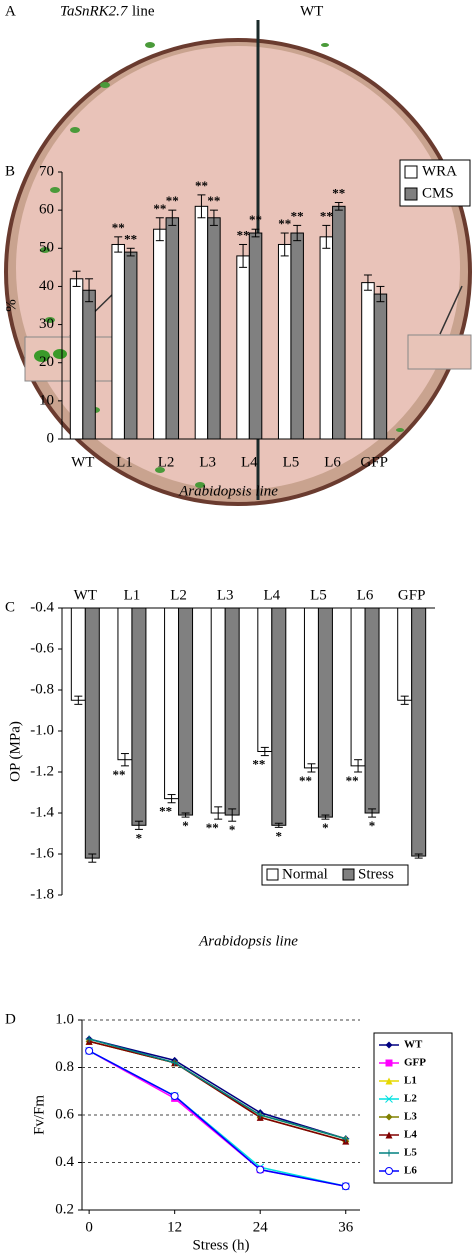 The height and width of the screenshot is (1256, 473). What do you see at coordinates (335, 875) in the screenshot?
I see `legend-box` at bounding box center [335, 875].